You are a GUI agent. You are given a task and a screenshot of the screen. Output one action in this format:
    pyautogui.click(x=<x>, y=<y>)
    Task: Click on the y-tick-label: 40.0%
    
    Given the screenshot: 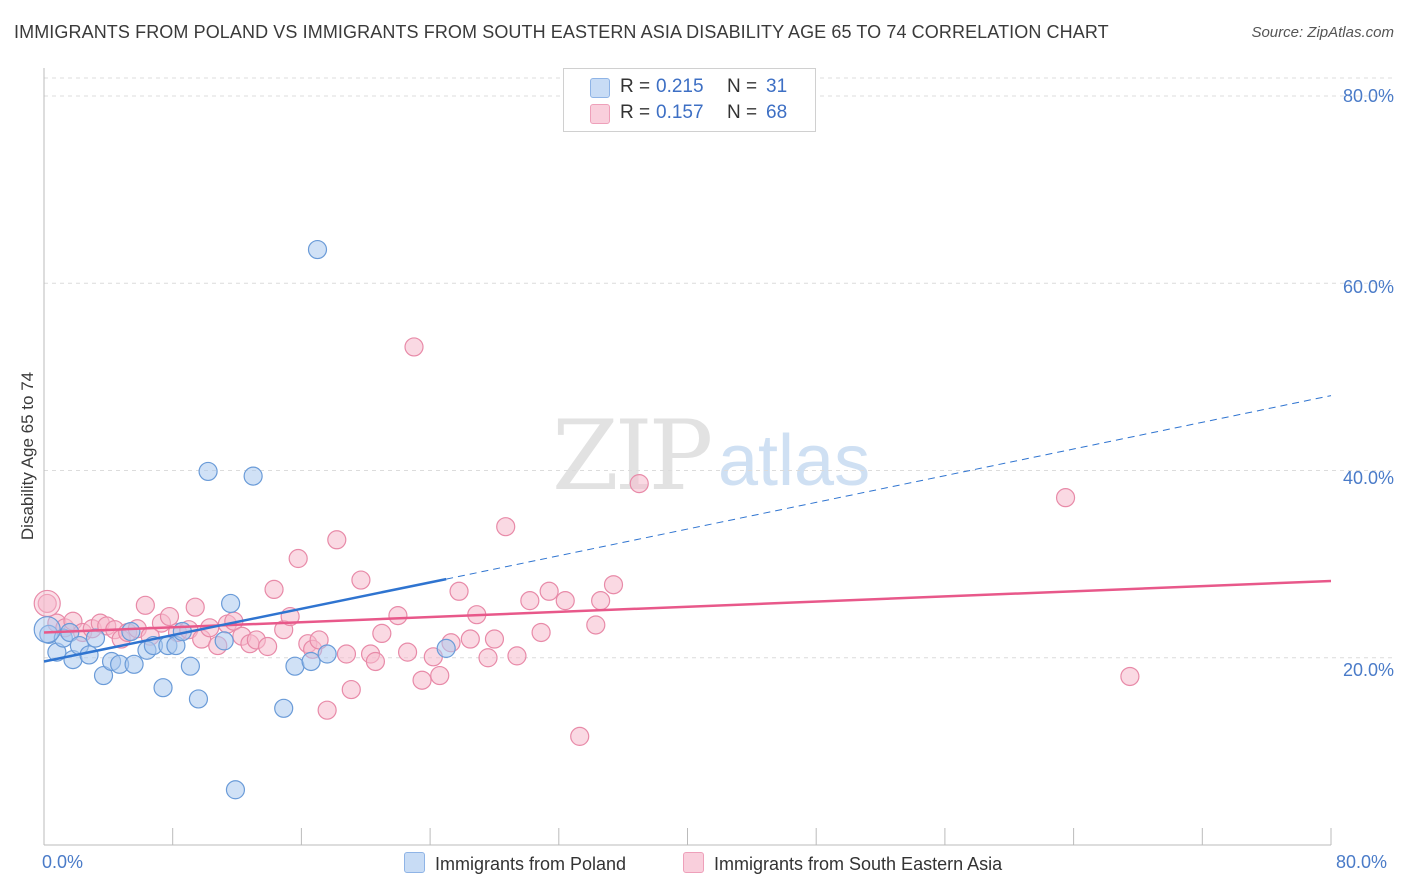 What is the action you would take?
    pyautogui.click(x=1368, y=478)
    